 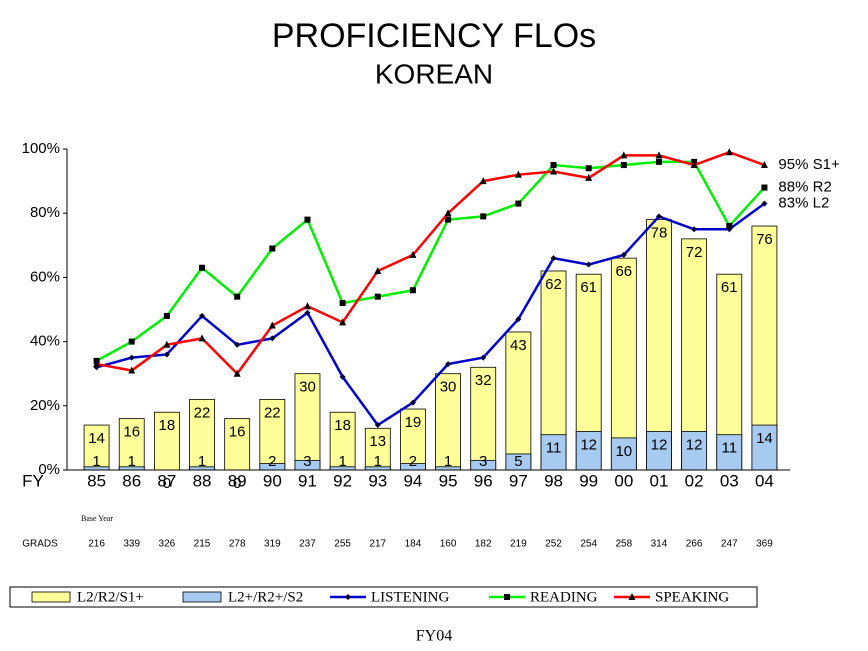 I want to click on y-tick-label: 60%, so click(x=45, y=276).